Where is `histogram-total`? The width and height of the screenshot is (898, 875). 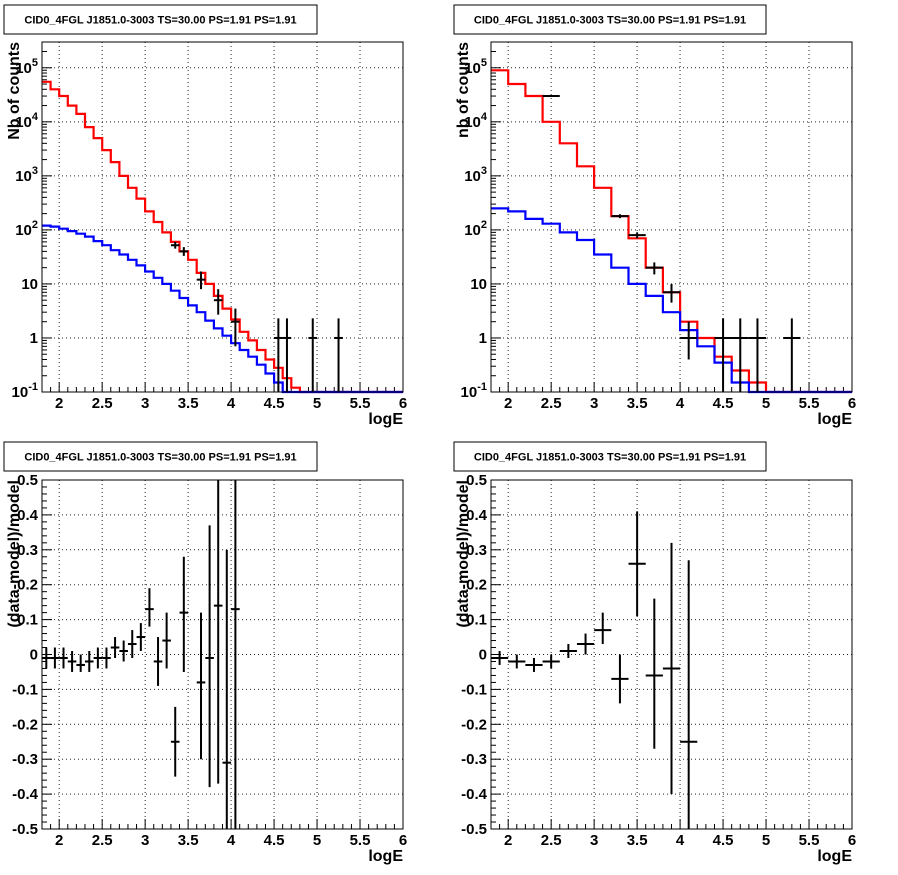
histogram-total is located at coordinates (671, 231).